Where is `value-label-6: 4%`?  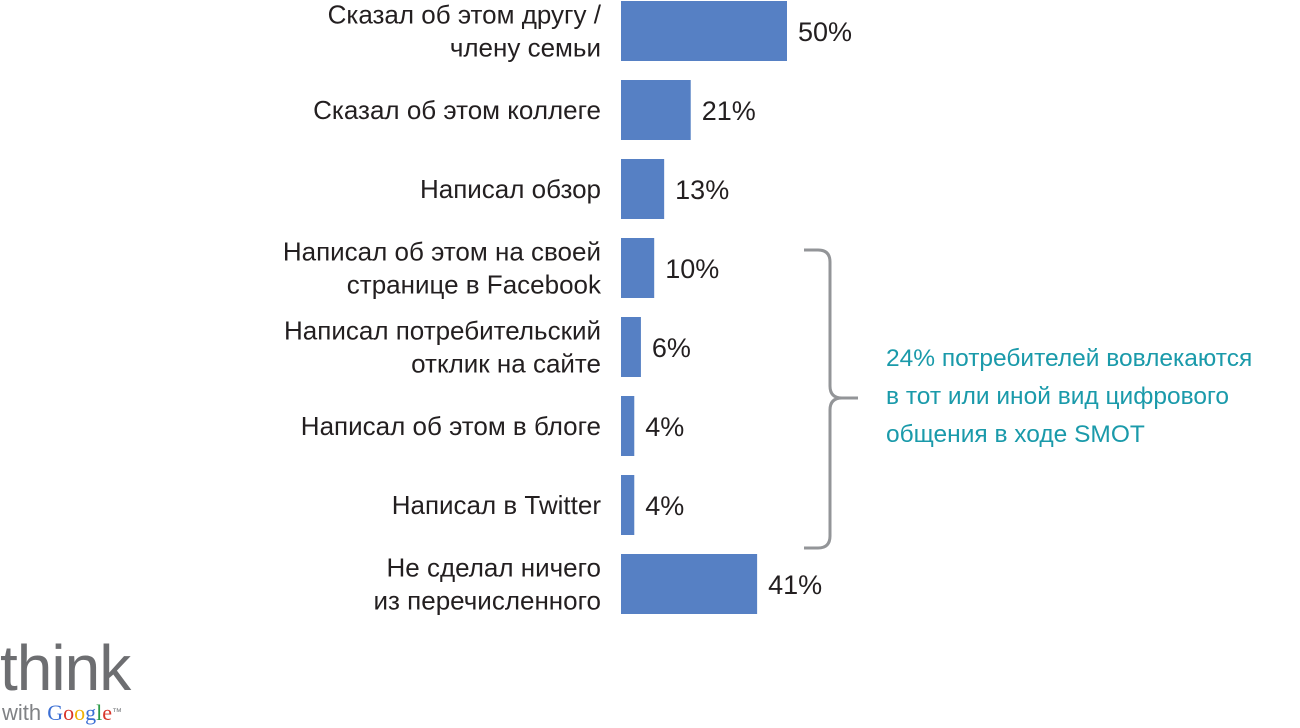 value-label-6: 4% is located at coordinates (664, 506).